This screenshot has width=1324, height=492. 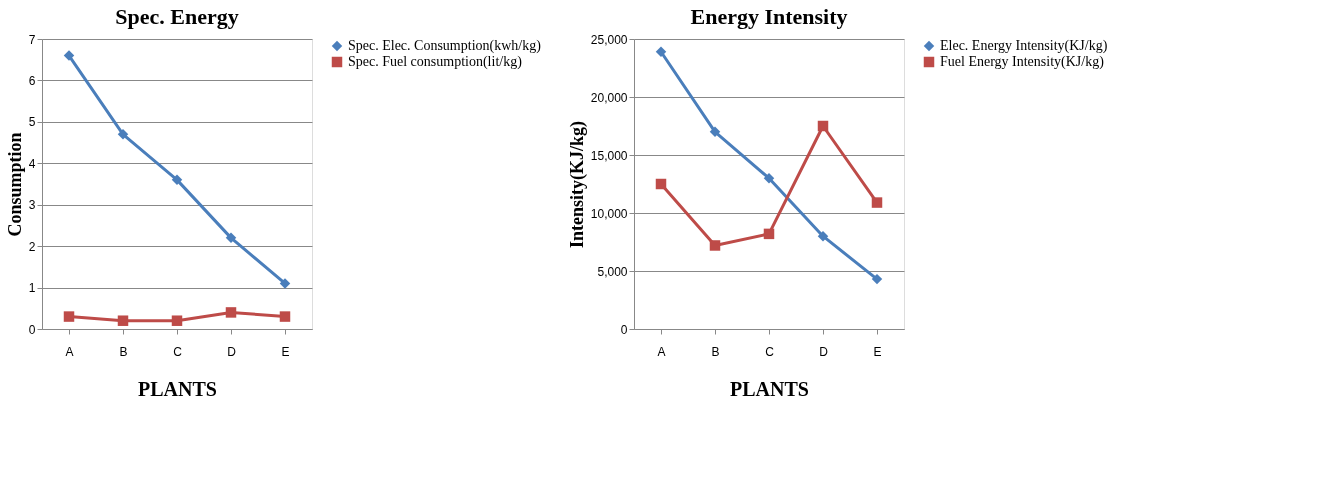 What do you see at coordinates (1022, 62) in the screenshot?
I see `legend-label: Fuel Energy Intensity(KJ/kg)` at bounding box center [1022, 62].